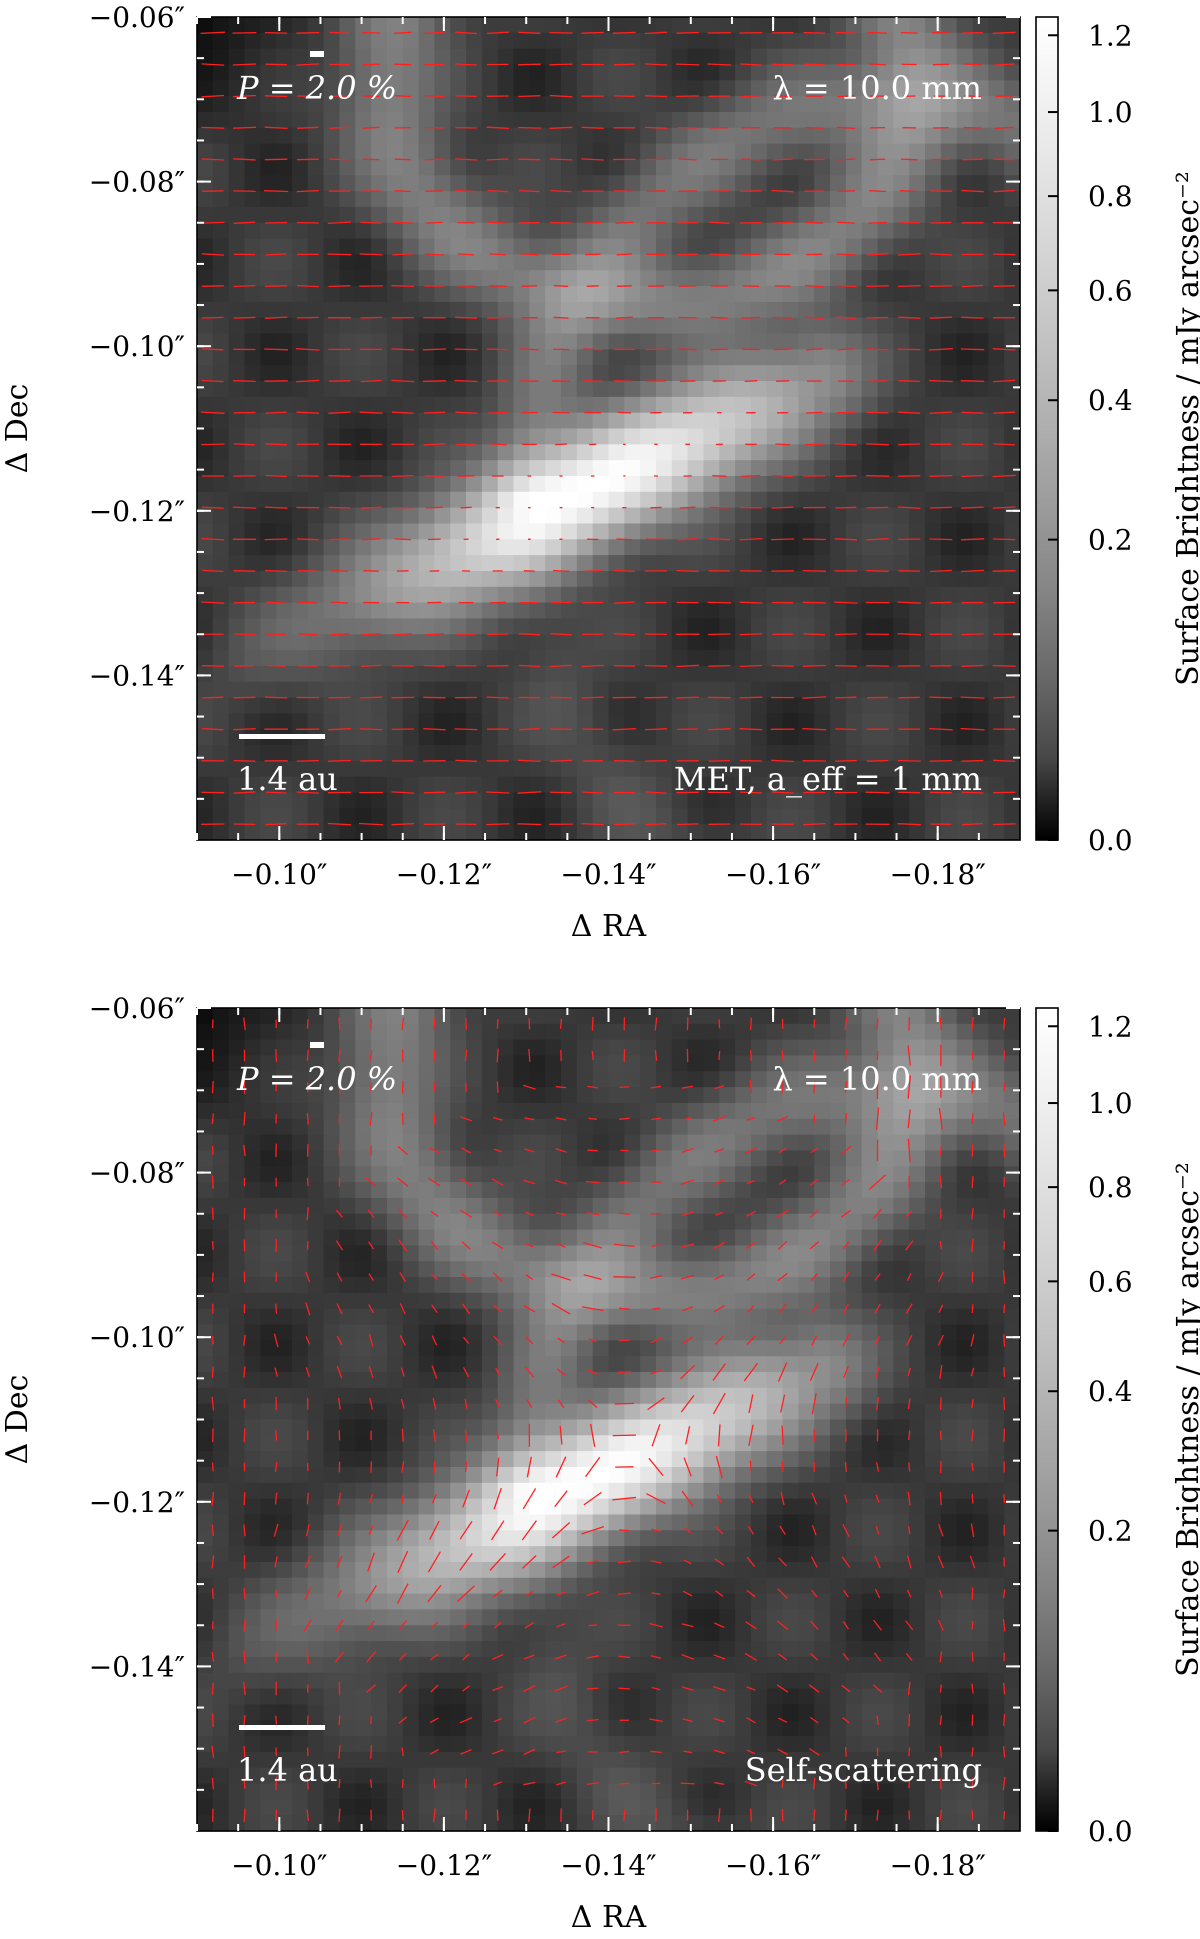  I want to click on scale-bar-label: 1.4 au, so click(287, 779).